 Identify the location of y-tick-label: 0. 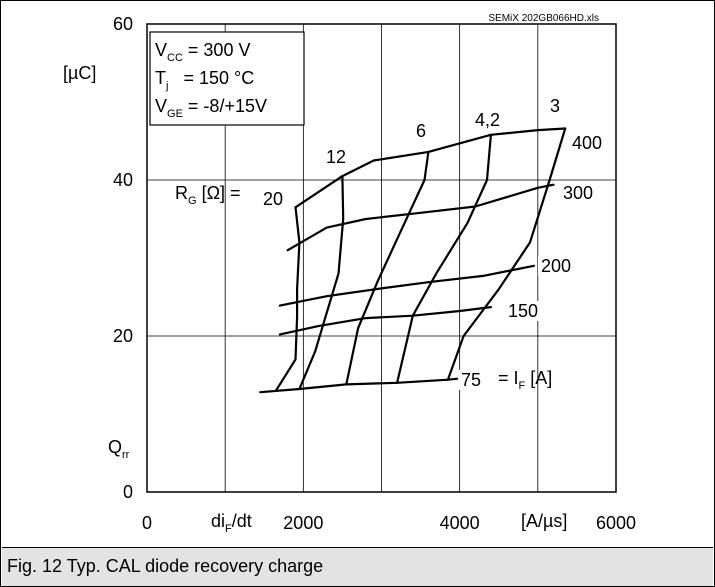
(128, 492).